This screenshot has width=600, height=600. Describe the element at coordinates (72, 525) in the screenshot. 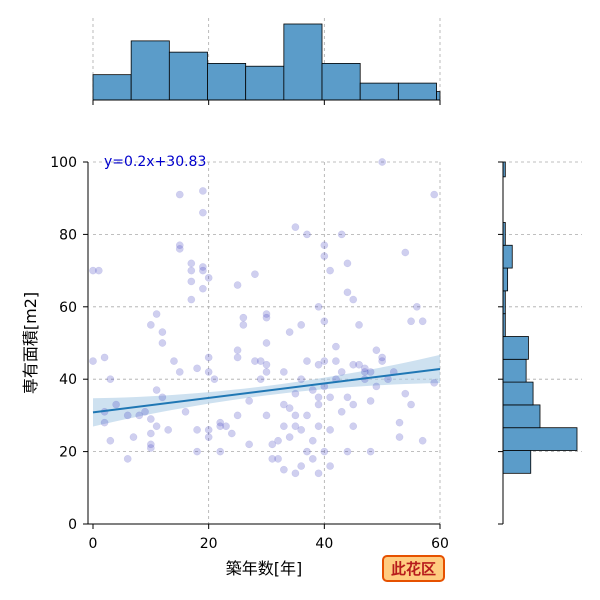

I see `y-tick-label: 0` at that location.